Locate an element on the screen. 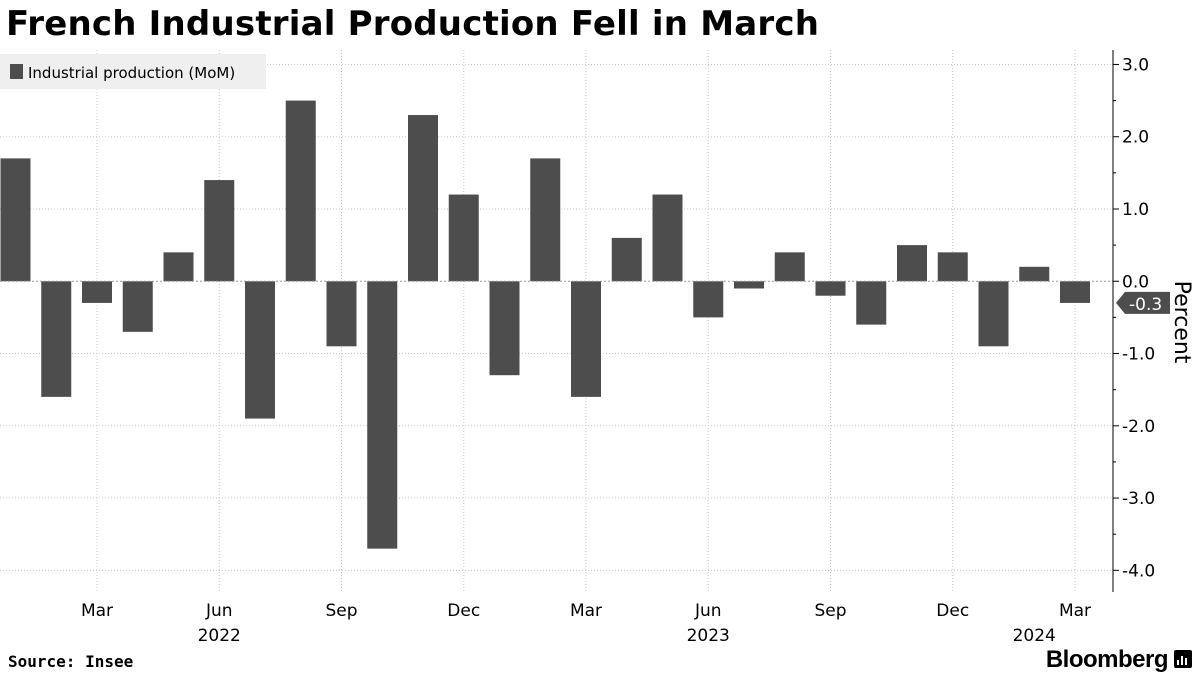 Image resolution: width=1200 pixels, height=675 pixels. y-tick-label: -1.0 is located at coordinates (1138, 355).